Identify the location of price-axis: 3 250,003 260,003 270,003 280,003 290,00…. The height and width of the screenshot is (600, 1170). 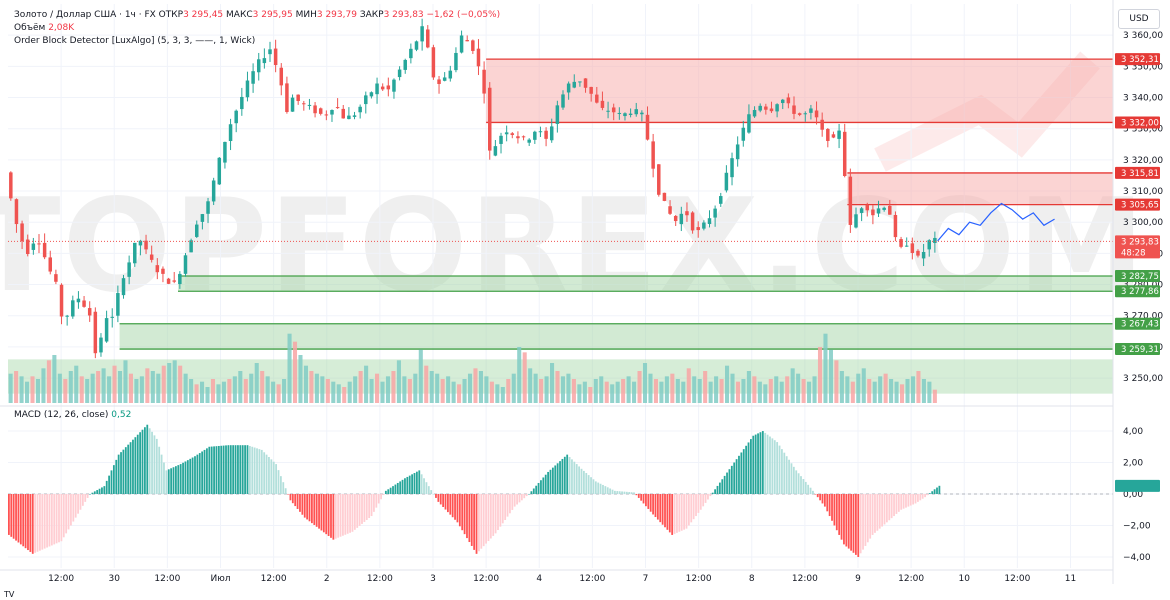
(1137, 292).